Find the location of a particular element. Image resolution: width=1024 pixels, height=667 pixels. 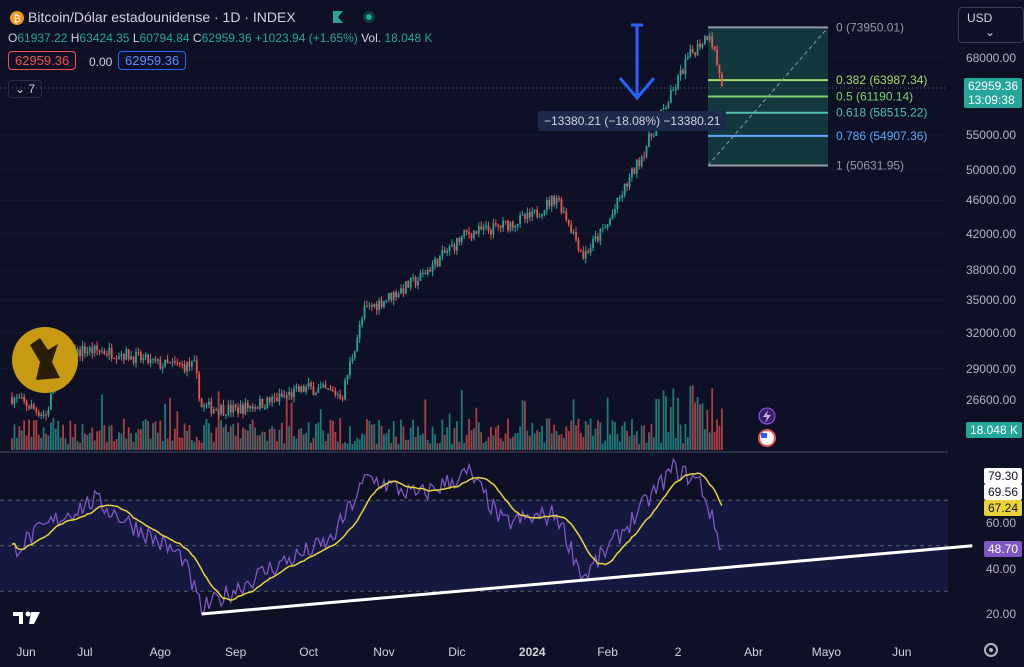

buy-button: 62959.36 is located at coordinates (152, 60).